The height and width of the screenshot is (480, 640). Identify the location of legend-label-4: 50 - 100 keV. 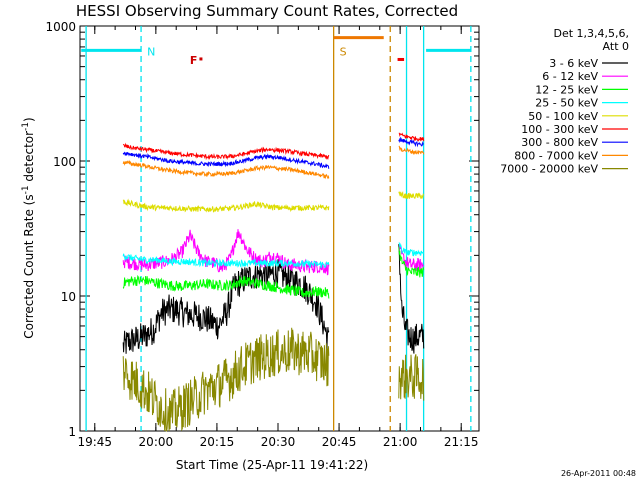
(563, 116).